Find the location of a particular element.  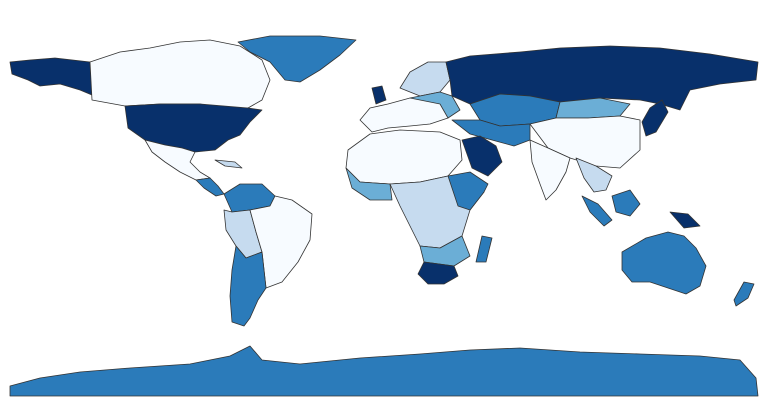

cuba is located at coordinates (228, 164).